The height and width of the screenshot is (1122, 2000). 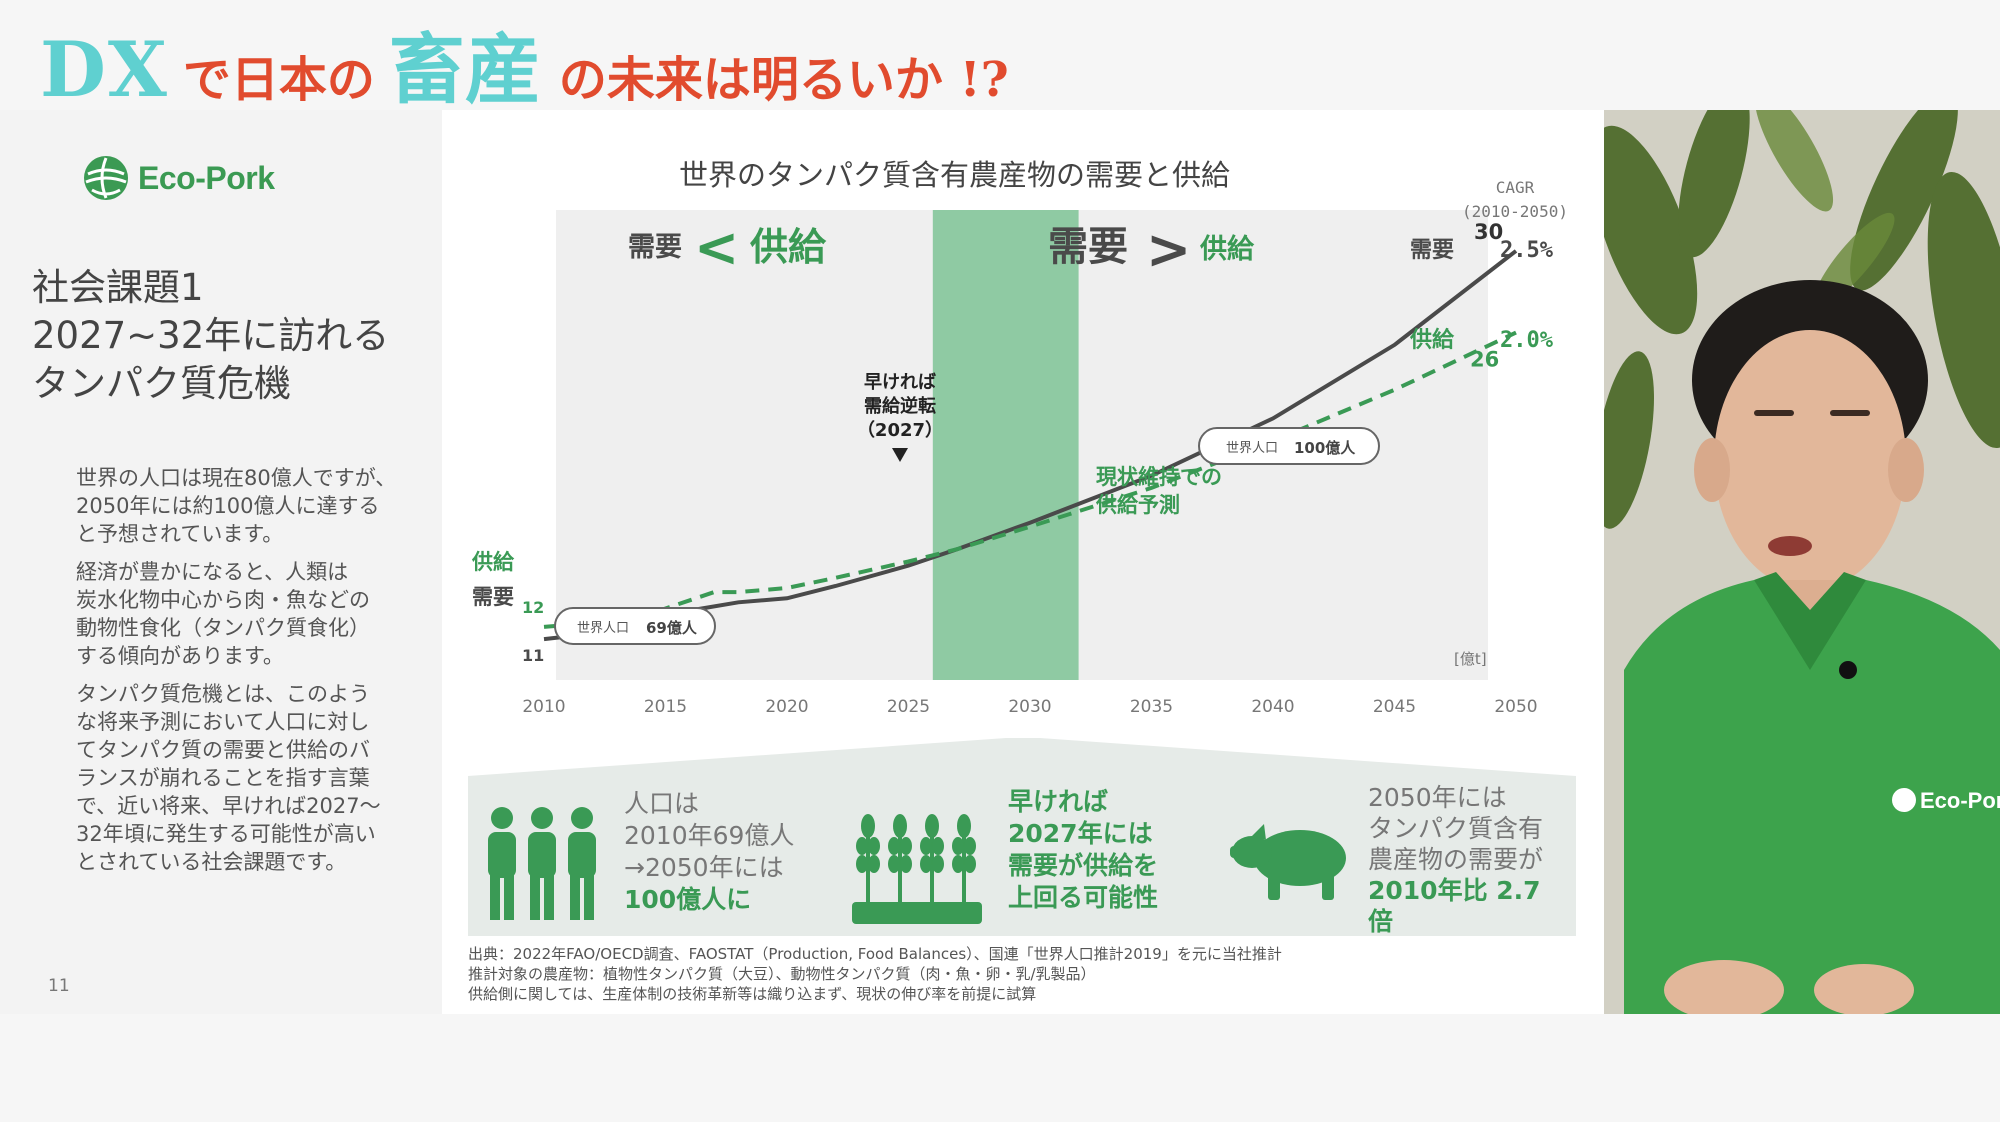 What do you see at coordinates (106, 178) in the screenshot?
I see `globe-leaf-icon` at bounding box center [106, 178].